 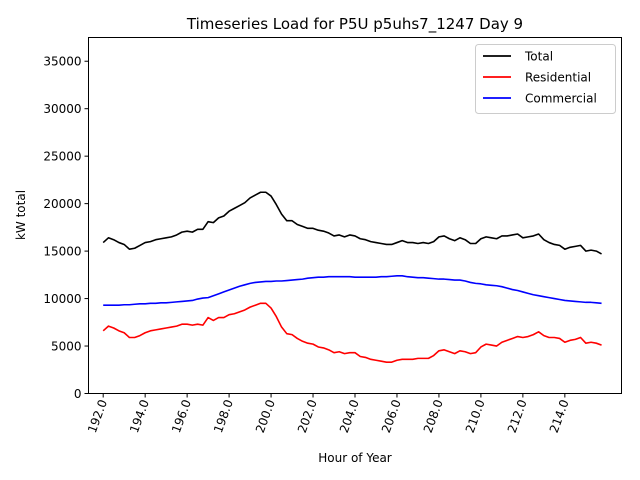 I want to click on y-tick-label: 25000, so click(x=62, y=157).